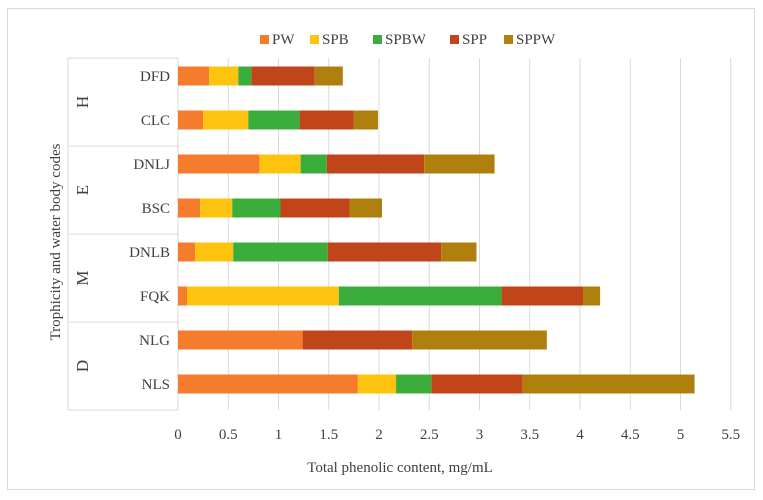 The height and width of the screenshot is (500, 763). Describe the element at coordinates (479, 340) in the screenshot. I see `bar-NLG-SPPW` at that location.